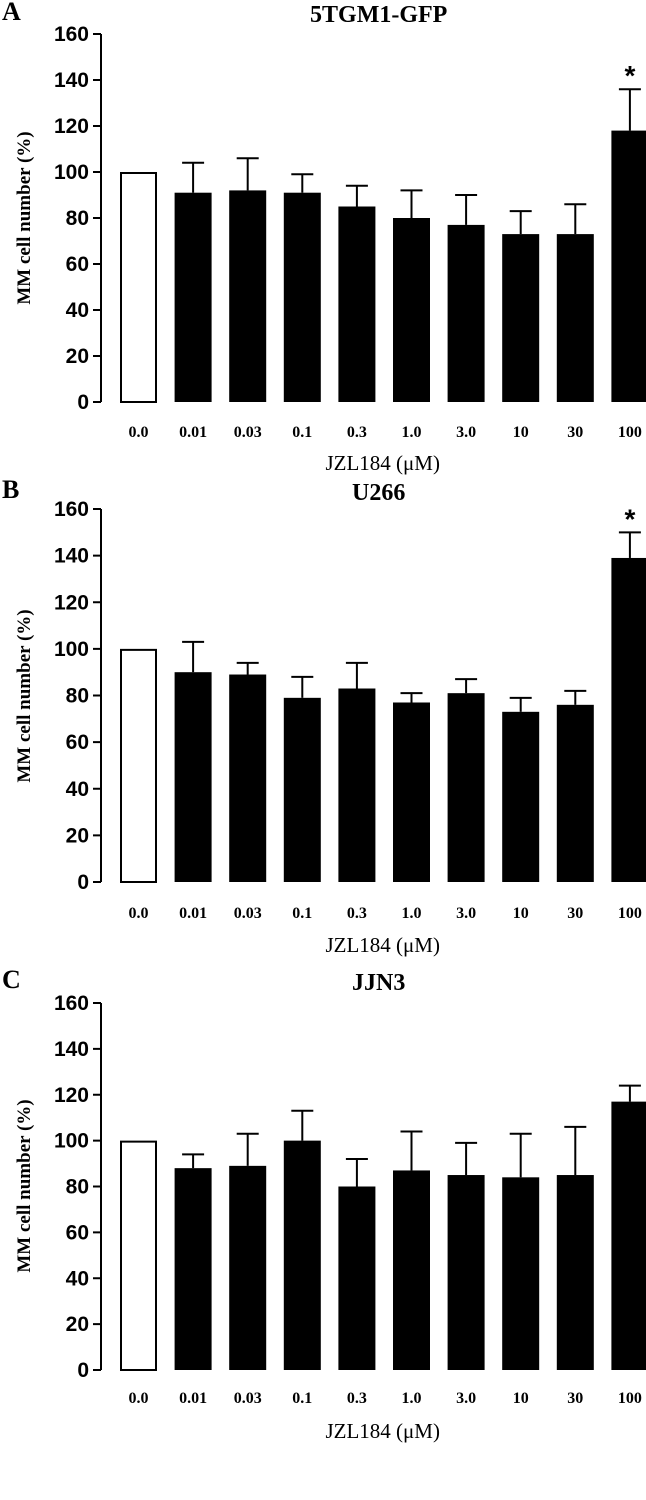 Image resolution: width=646 pixels, height=1500 pixels. What do you see at coordinates (11, 979) in the screenshot?
I see `panel-letter: C` at bounding box center [11, 979].